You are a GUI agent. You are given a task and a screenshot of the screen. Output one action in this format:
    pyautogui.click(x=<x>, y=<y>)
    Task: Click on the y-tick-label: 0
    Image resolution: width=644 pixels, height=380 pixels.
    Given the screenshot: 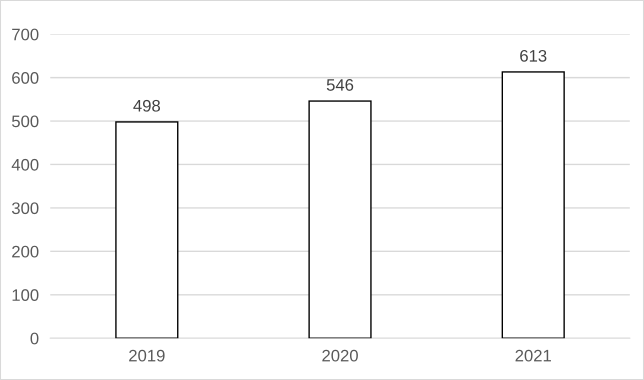 What is the action you would take?
    pyautogui.click(x=34, y=338)
    